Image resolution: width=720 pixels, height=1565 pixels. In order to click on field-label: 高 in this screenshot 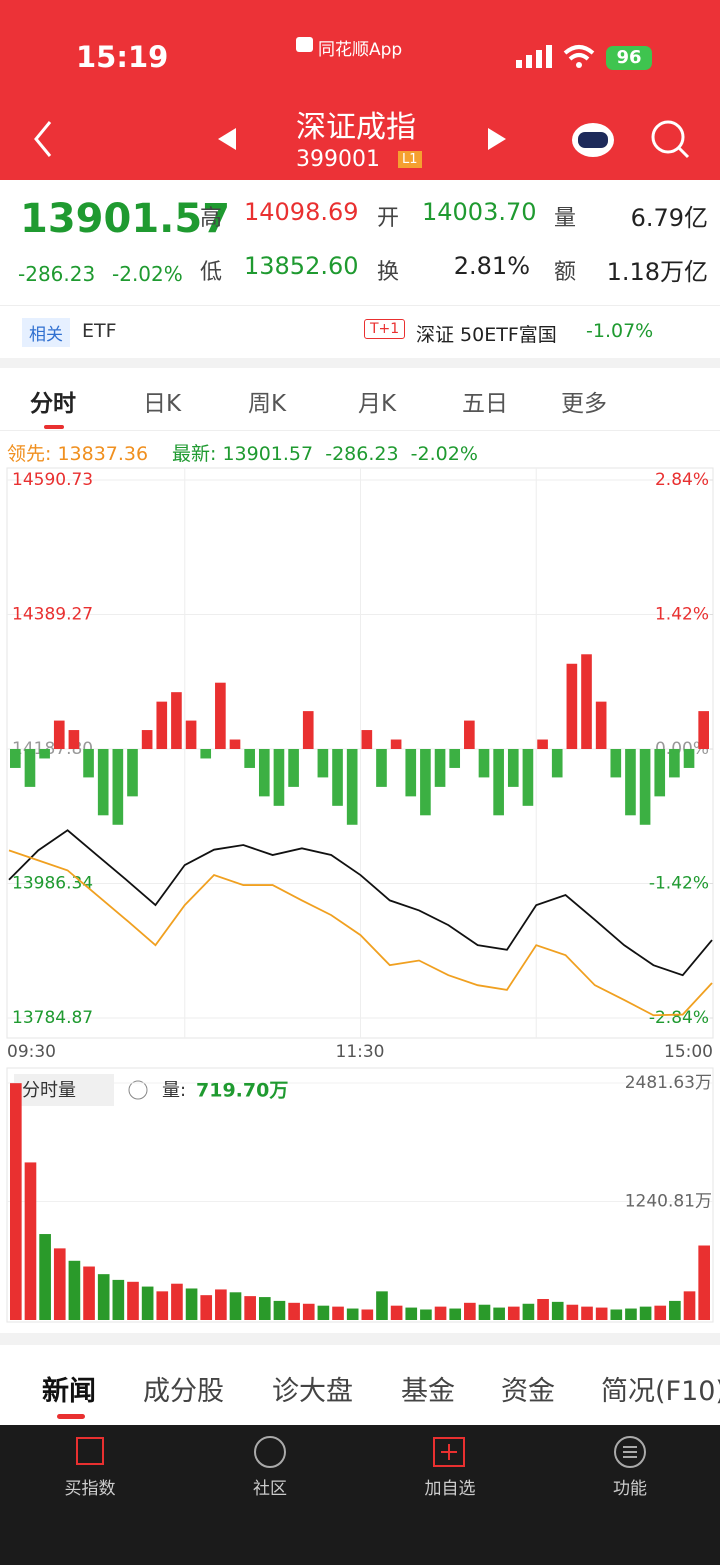, I will do `click(211, 218)`.